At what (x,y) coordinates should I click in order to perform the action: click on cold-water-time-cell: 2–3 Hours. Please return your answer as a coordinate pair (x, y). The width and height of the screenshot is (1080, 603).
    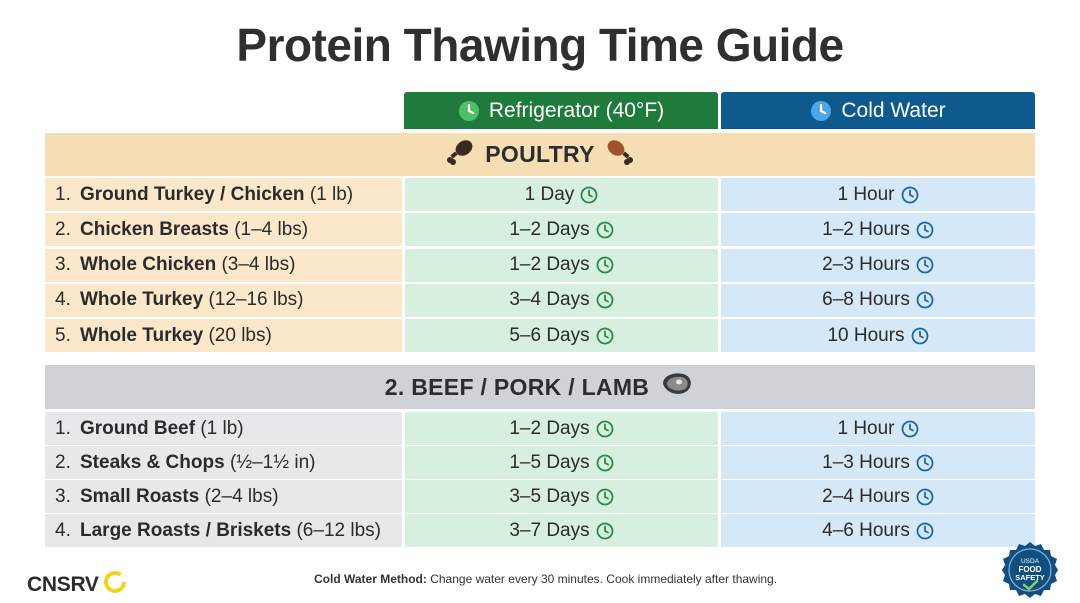
    Looking at the image, I should click on (878, 265).